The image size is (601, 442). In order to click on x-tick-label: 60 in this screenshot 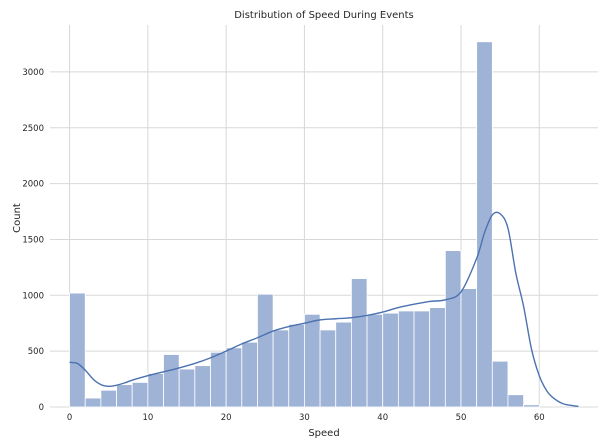, I will do `click(539, 418)`.